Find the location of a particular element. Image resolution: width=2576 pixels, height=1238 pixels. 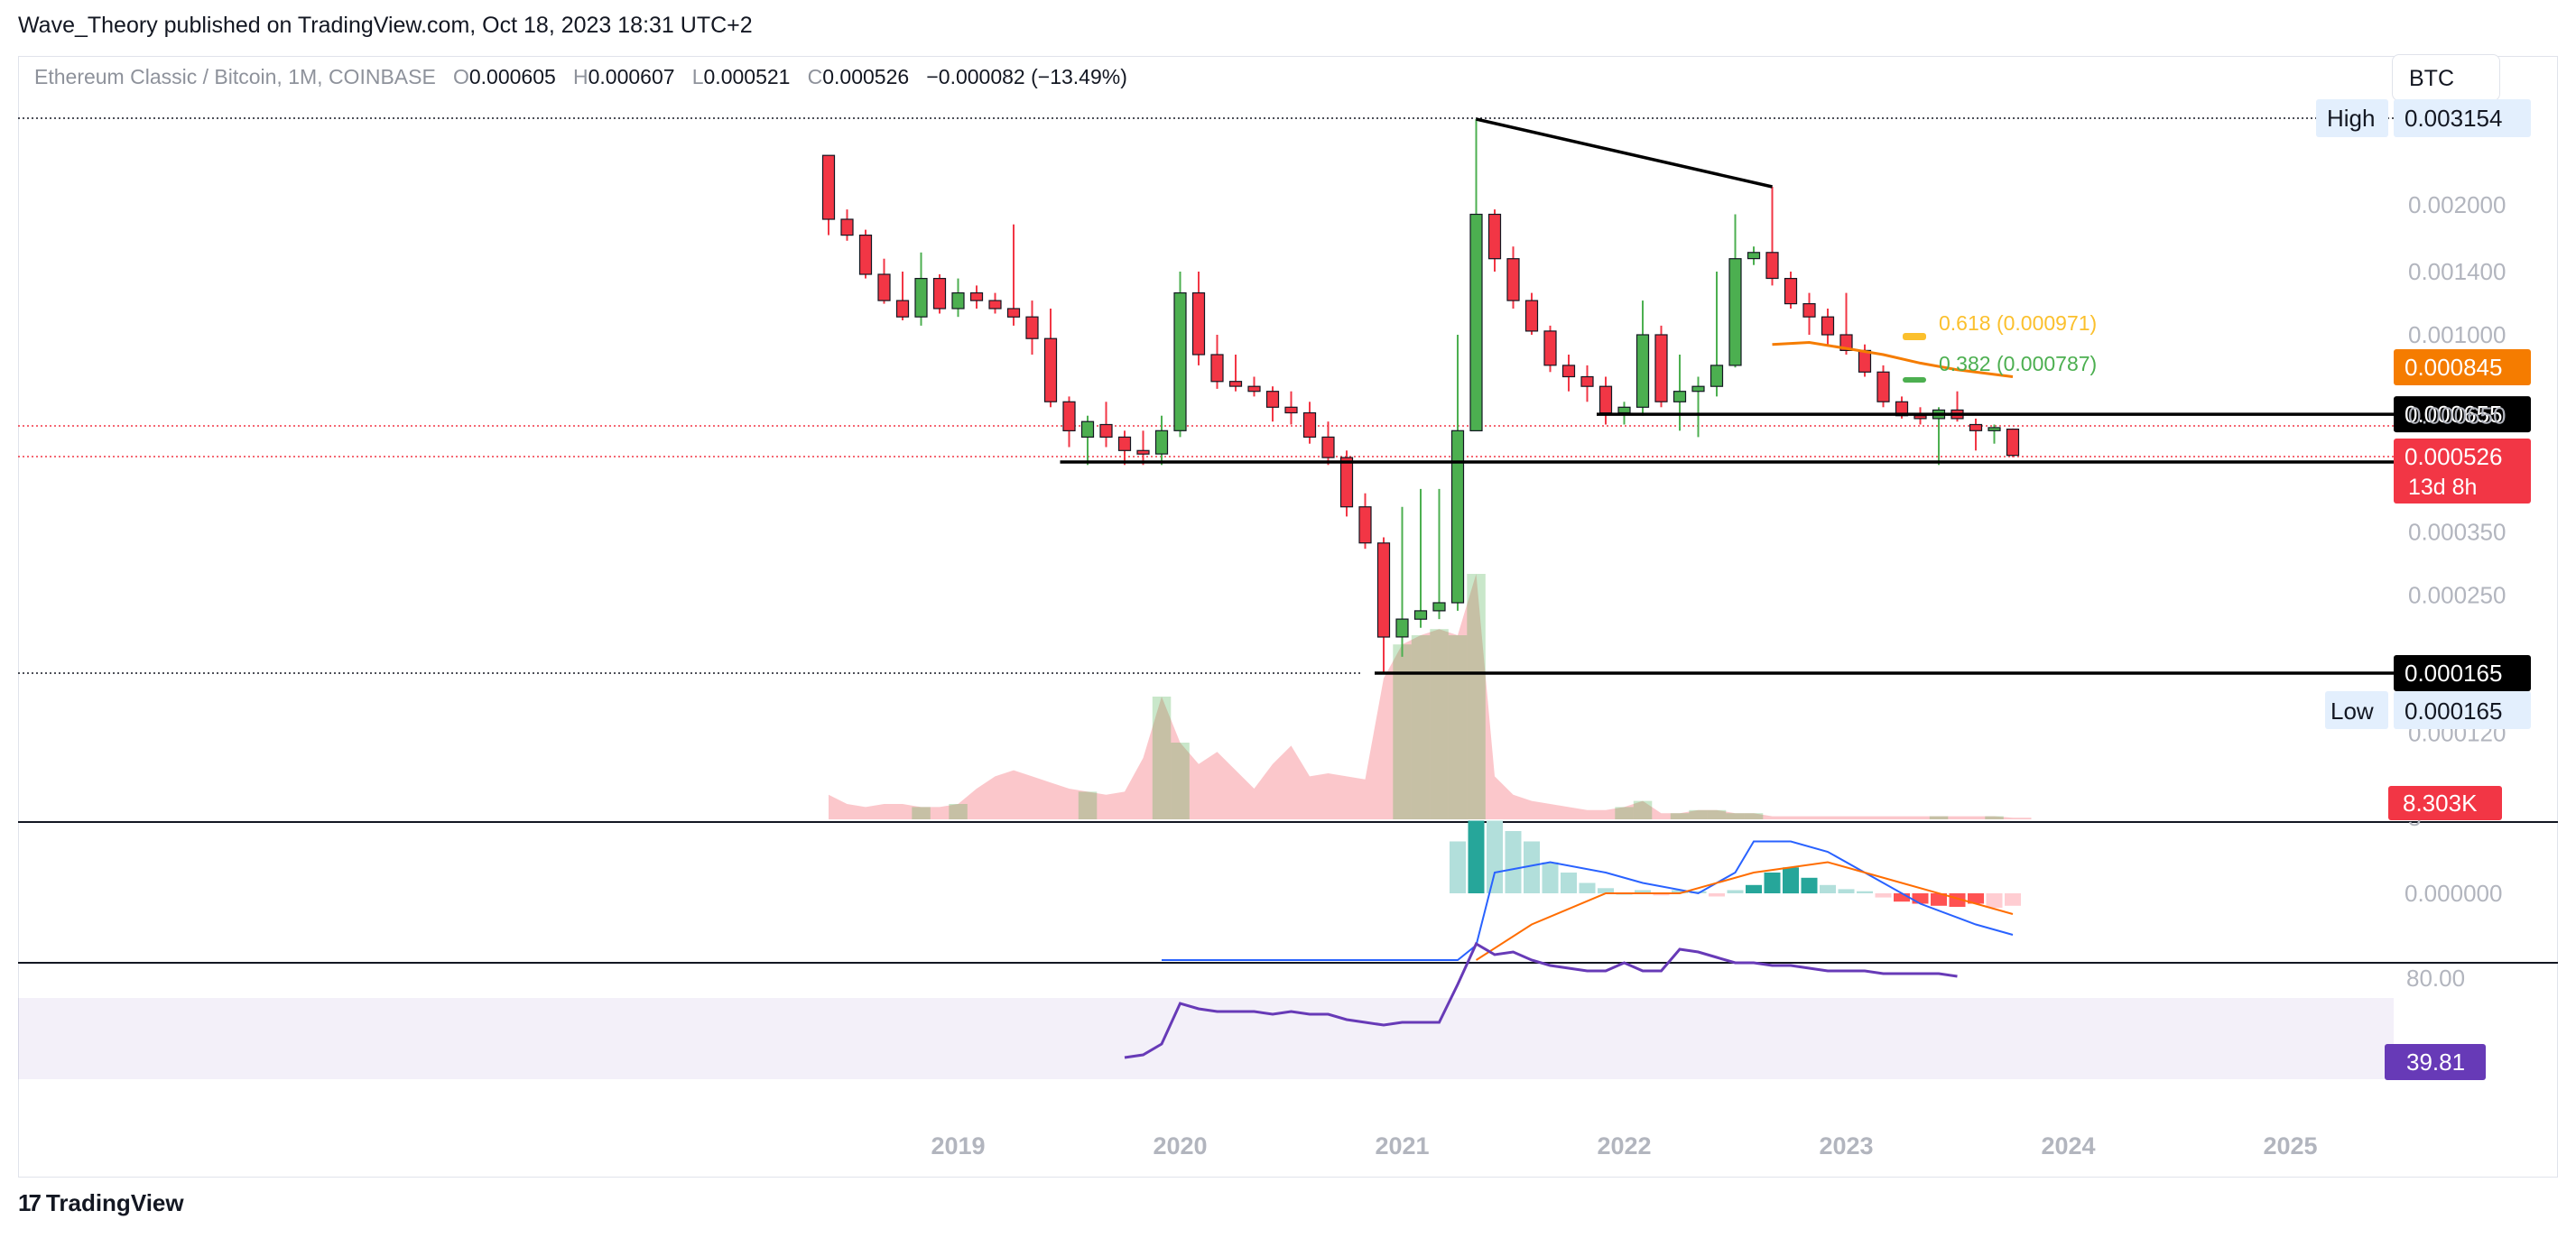

bar-countdown-label: 13d 8h is located at coordinates (2442, 488).